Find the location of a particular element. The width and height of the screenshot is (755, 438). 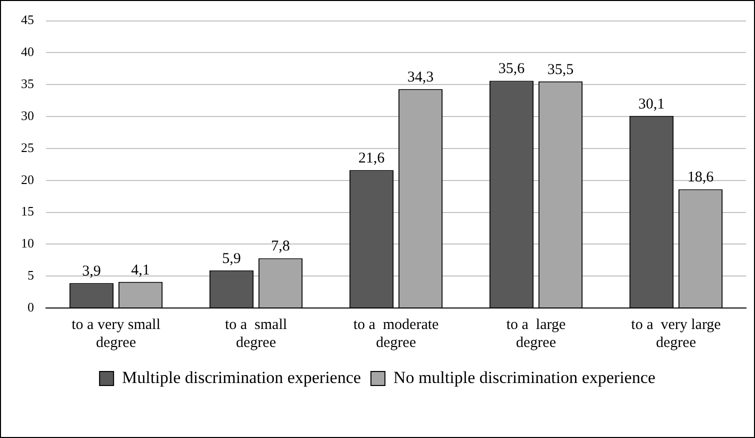

y-tick-label: 30 is located at coordinates (27, 115).